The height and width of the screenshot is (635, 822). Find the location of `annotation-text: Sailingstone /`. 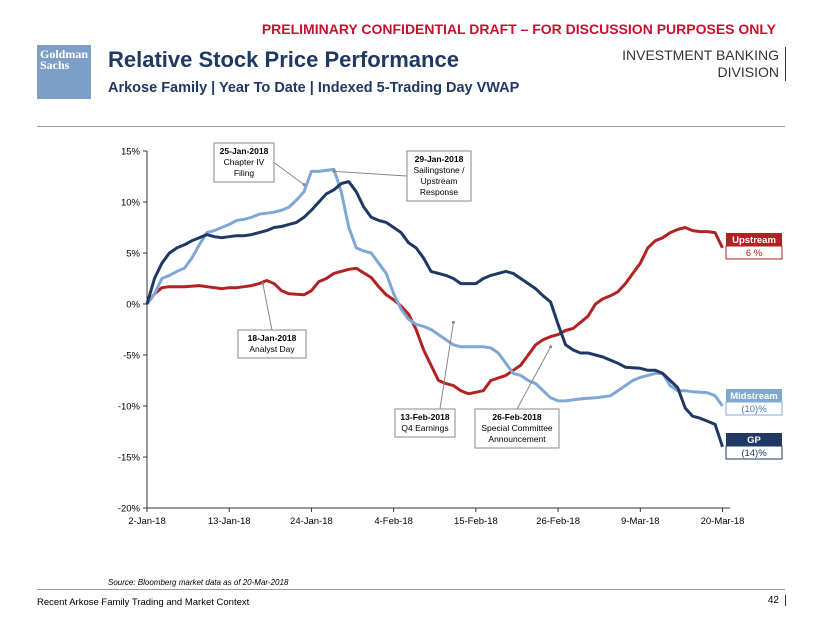

annotation-text: Sailingstone / is located at coordinates (439, 170).